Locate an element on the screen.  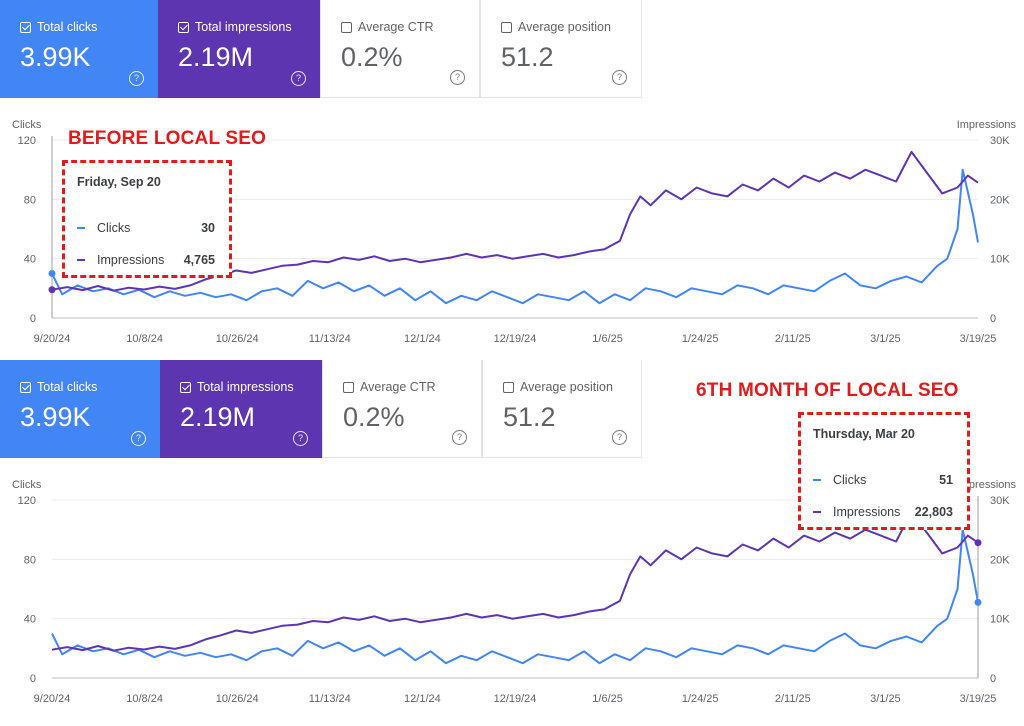
tooltip-date: Friday, Sep 20 is located at coordinates (119, 182).